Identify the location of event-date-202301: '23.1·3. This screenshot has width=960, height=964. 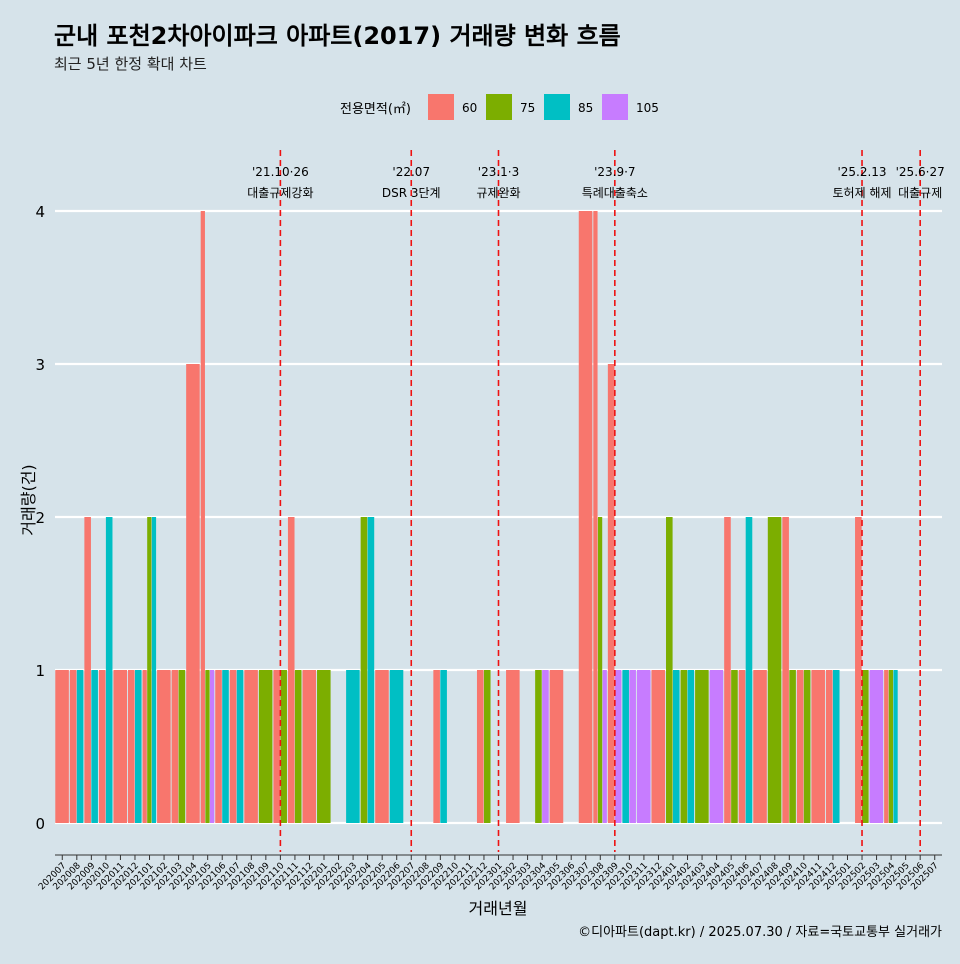
(498, 172).